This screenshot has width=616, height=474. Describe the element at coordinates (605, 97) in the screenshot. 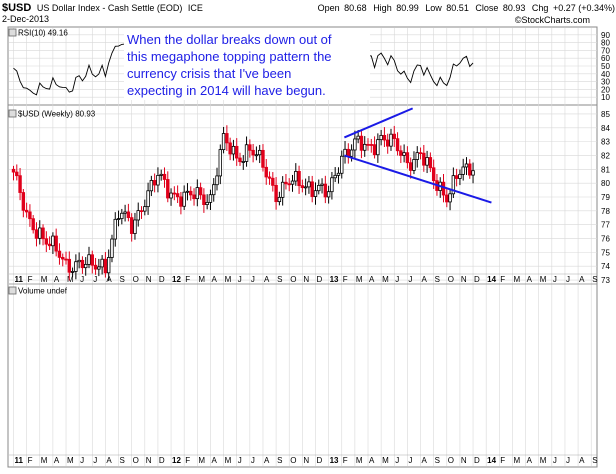

I see `rsi-tick-label: 10` at that location.